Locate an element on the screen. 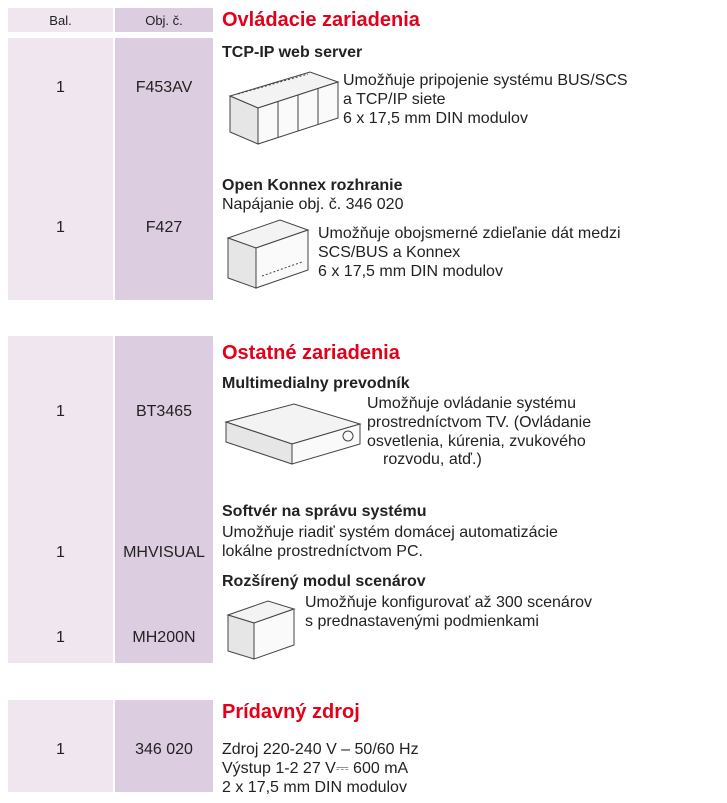 This screenshot has width=727, height=803. section-title: Ovládacie zariadenia is located at coordinates (321, 20).